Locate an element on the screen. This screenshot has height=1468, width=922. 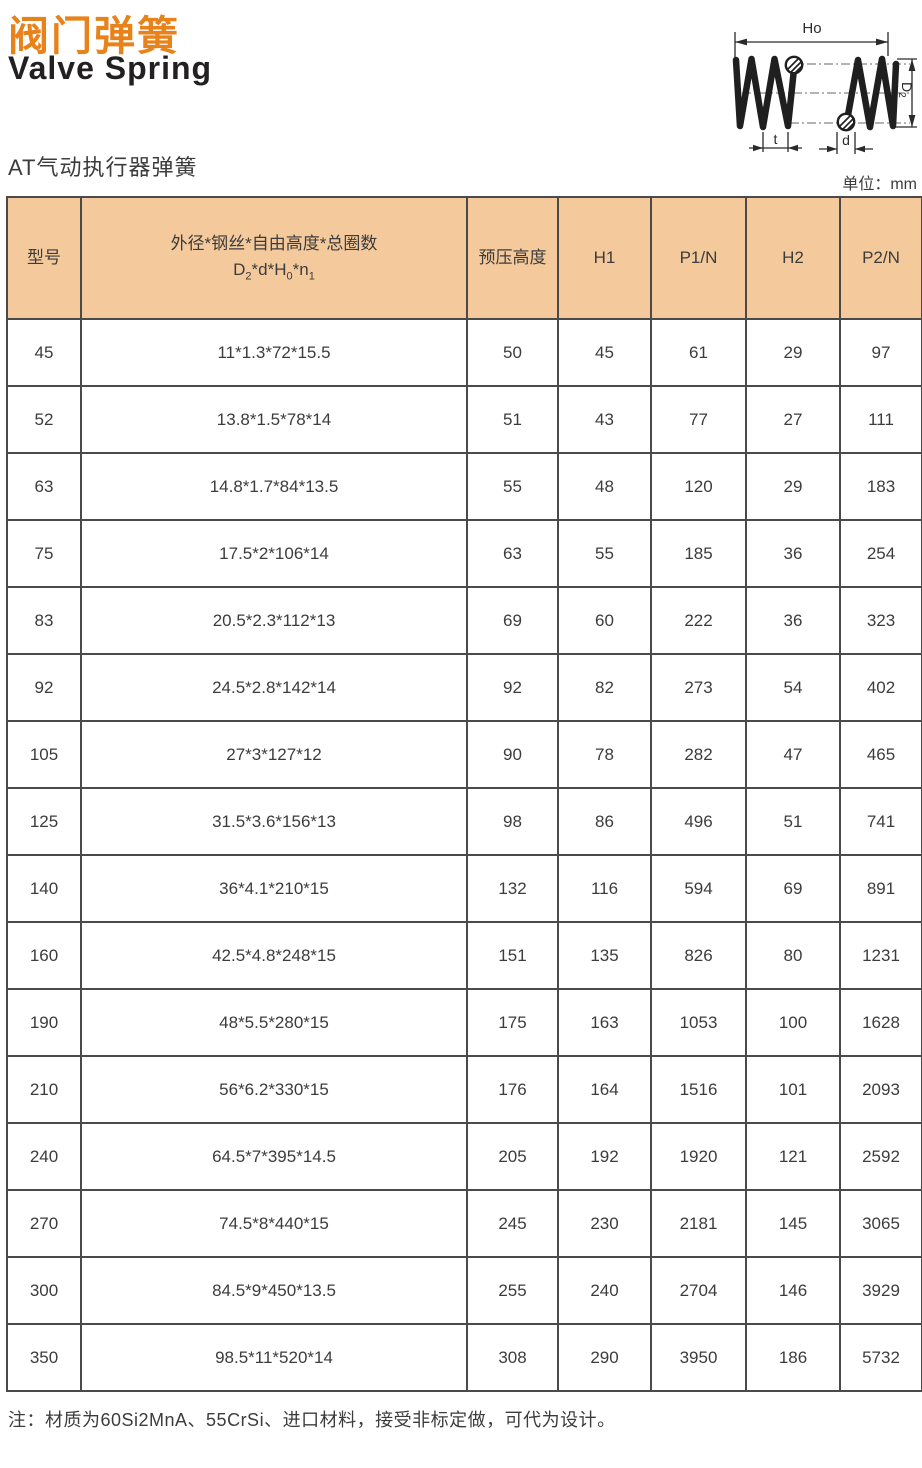
table-cell: 175 is located at coordinates (512, 1022).